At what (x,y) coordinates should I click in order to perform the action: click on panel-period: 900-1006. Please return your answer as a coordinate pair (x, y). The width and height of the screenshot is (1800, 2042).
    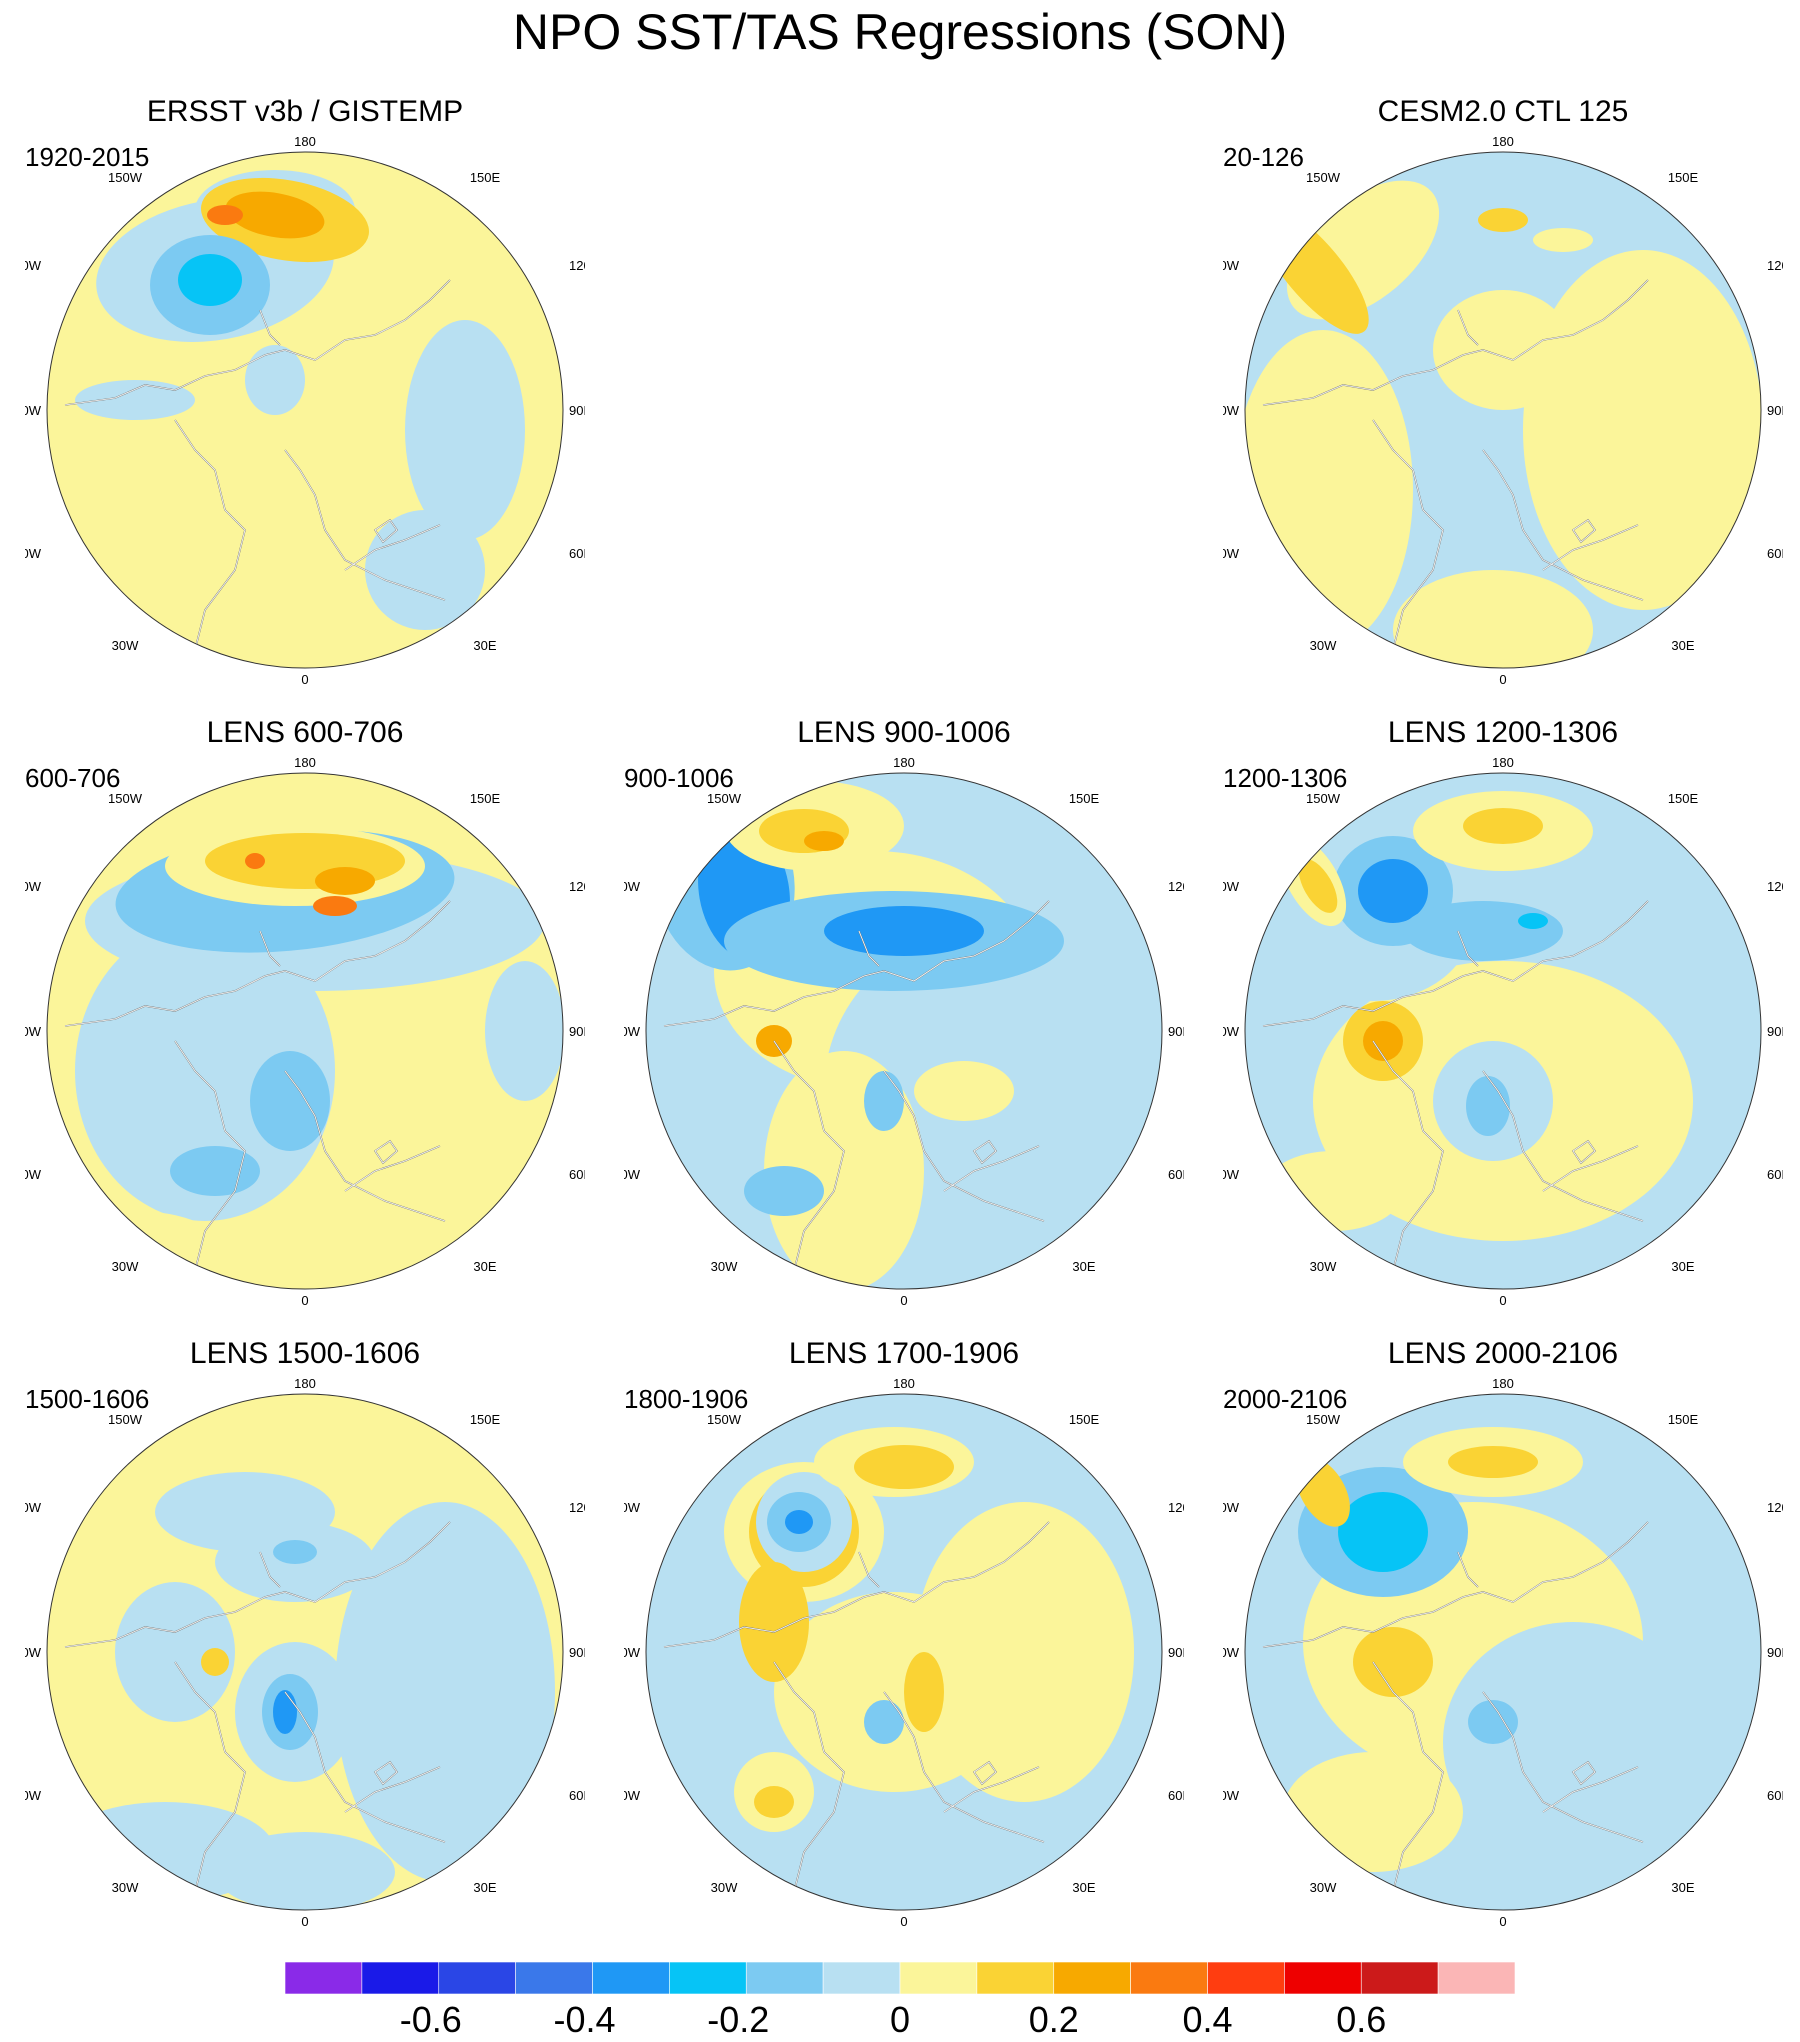
    Looking at the image, I should click on (679, 778).